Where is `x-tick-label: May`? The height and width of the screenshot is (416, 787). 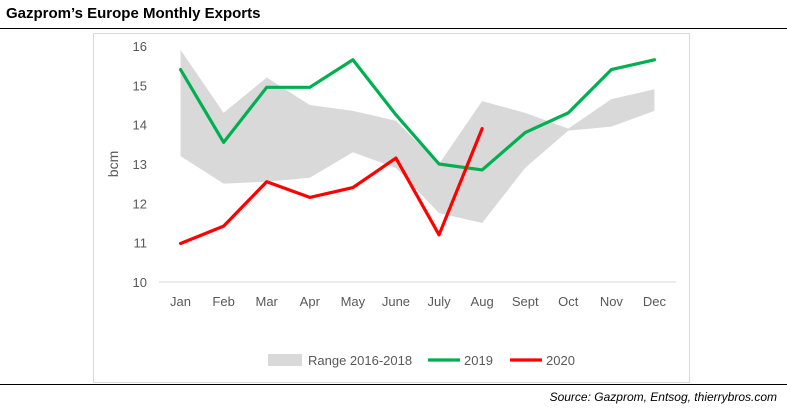 x-tick-label: May is located at coordinates (353, 301).